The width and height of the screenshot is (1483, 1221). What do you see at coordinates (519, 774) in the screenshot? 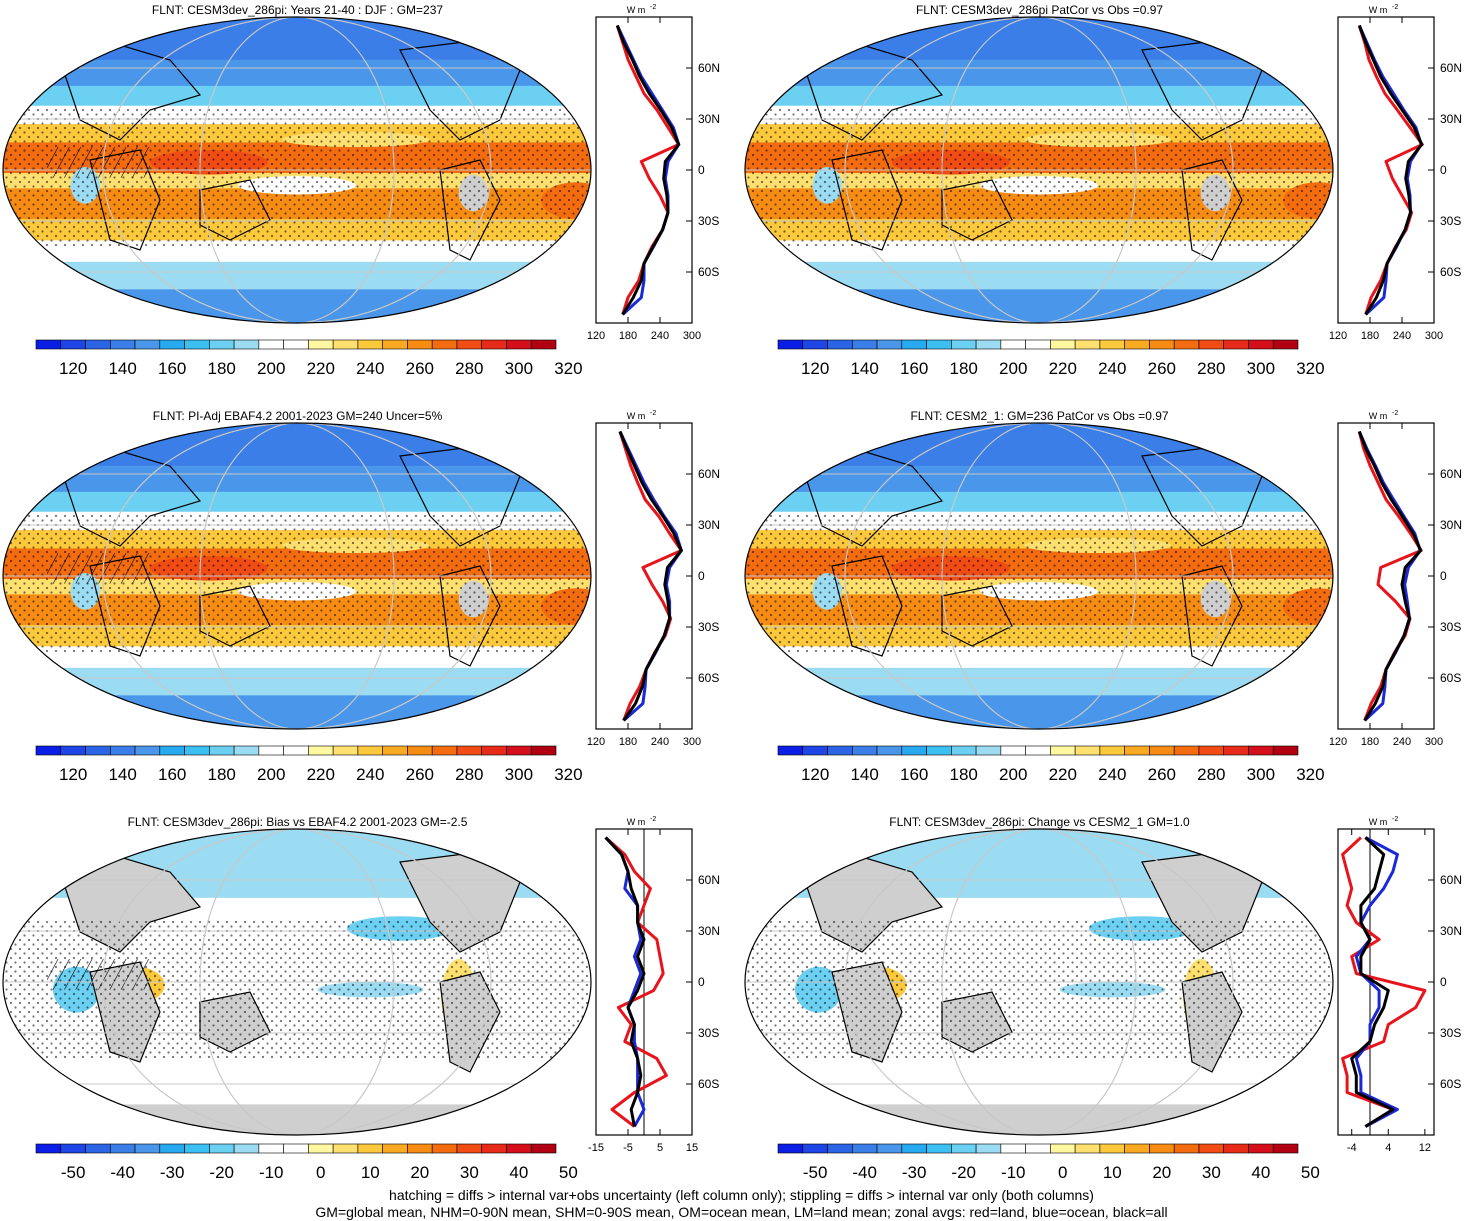
I see `colorbar-tick-label: 300` at bounding box center [519, 774].